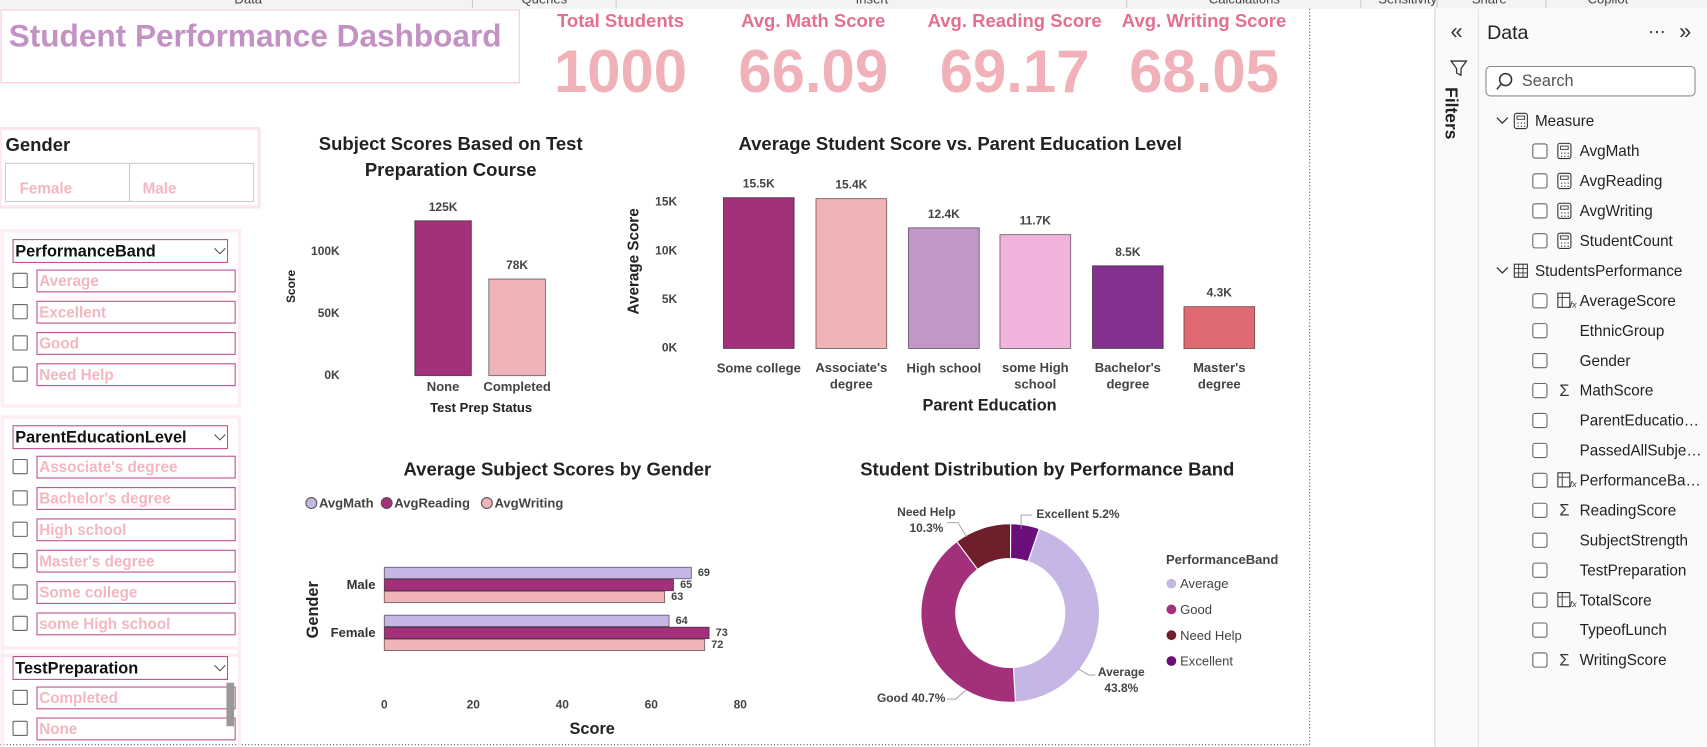  Describe the element at coordinates (544, 3) in the screenshot. I see `ribbon-tab: Queries` at that location.